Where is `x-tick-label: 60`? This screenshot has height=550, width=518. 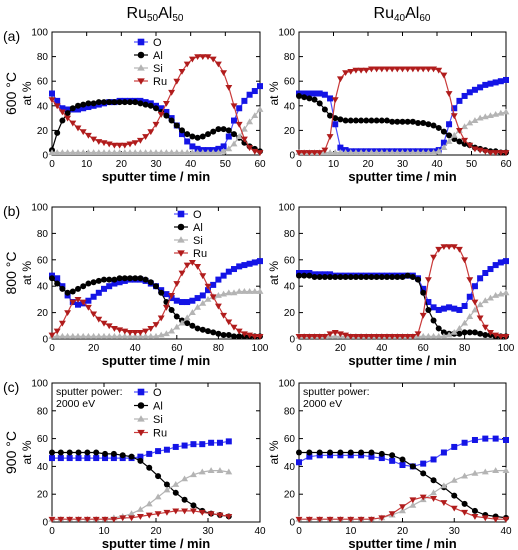
x-tick-label: 60 is located at coordinates (177, 348).